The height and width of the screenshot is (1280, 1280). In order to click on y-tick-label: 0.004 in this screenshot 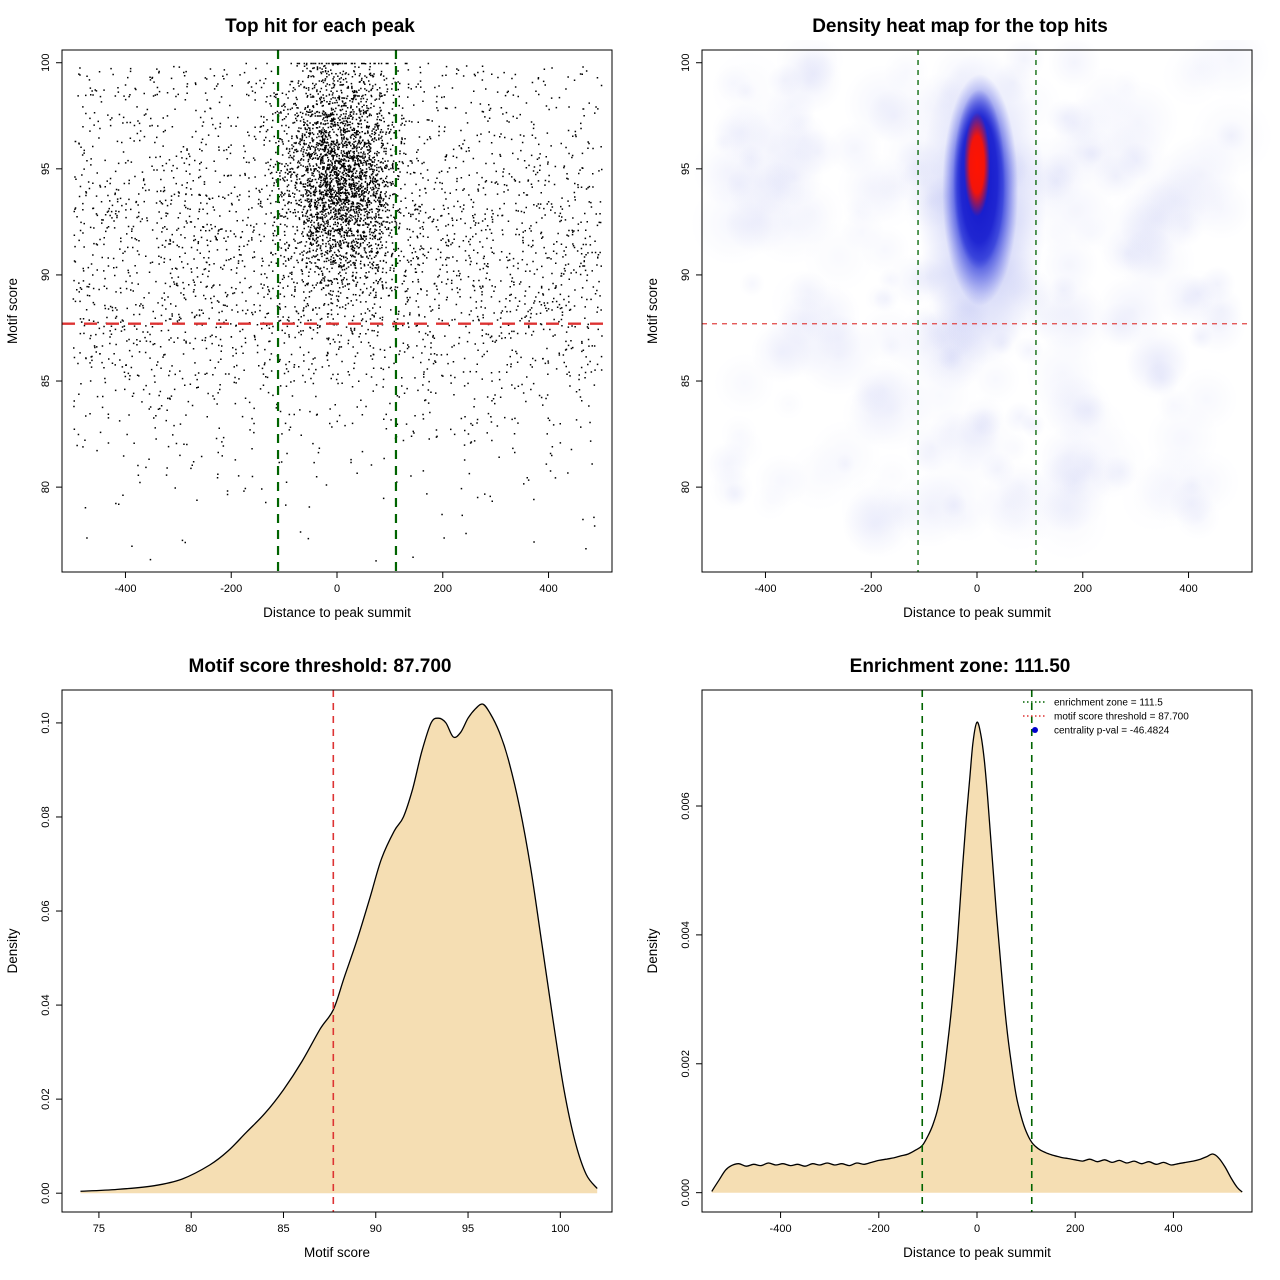, I will do `click(686, 935)`.